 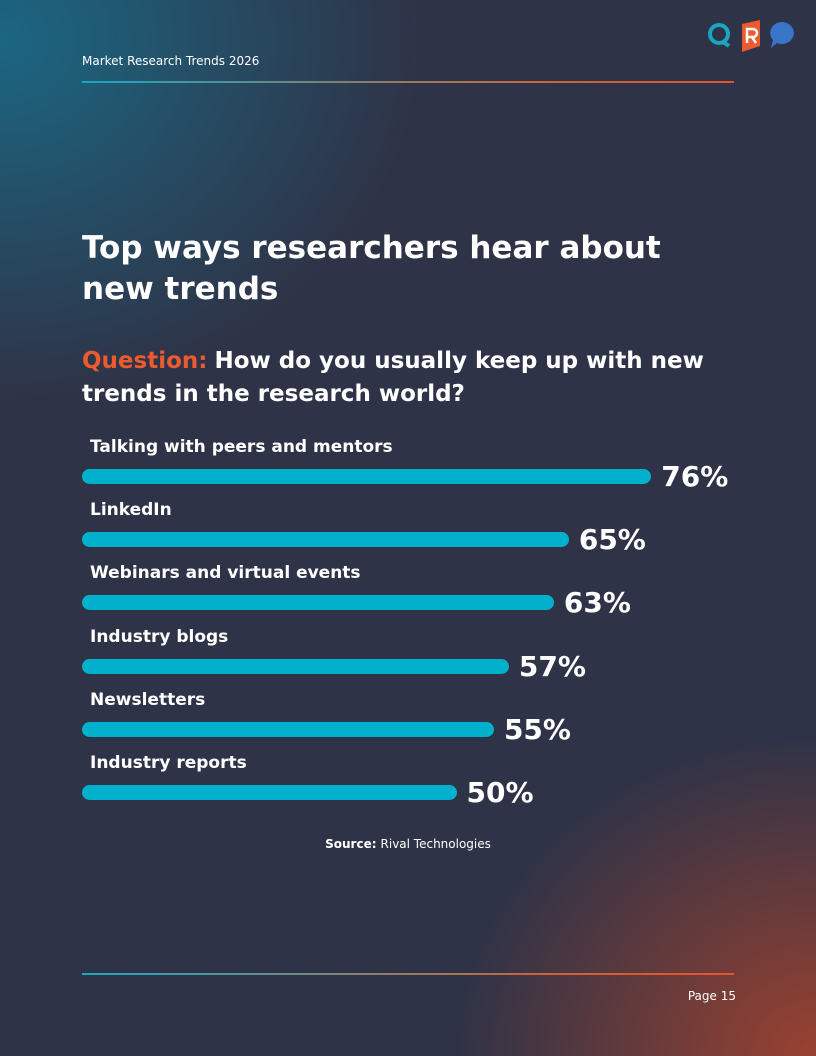 I want to click on source-text: Rival Technologies, so click(x=435, y=844).